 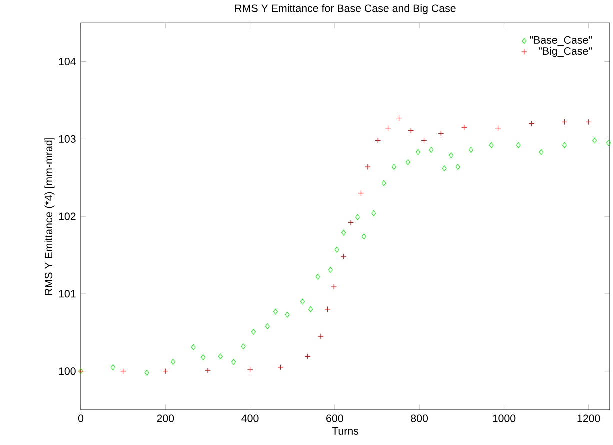 What do you see at coordinates (67, 139) in the screenshot?
I see `y-tick-label: 103` at bounding box center [67, 139].